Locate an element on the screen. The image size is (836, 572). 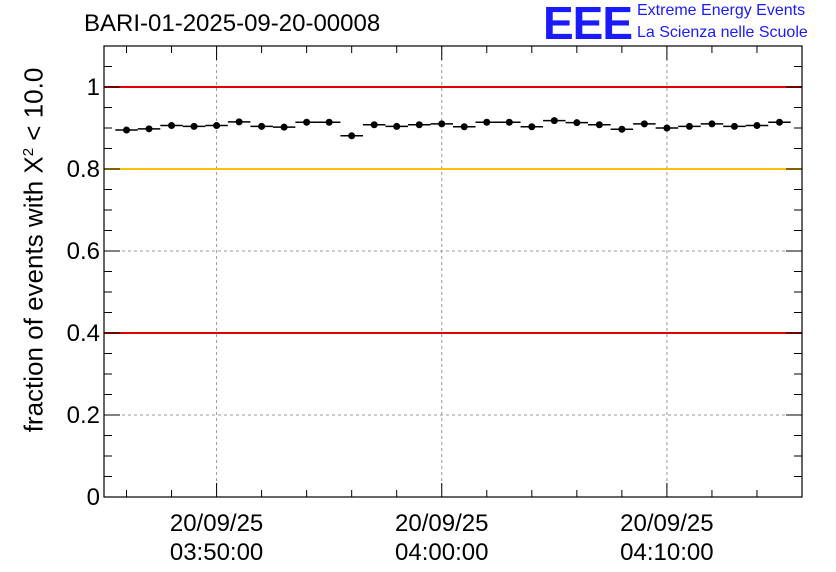
x-tick-label: 20/09/25 04:10:00 is located at coordinates (667, 538).